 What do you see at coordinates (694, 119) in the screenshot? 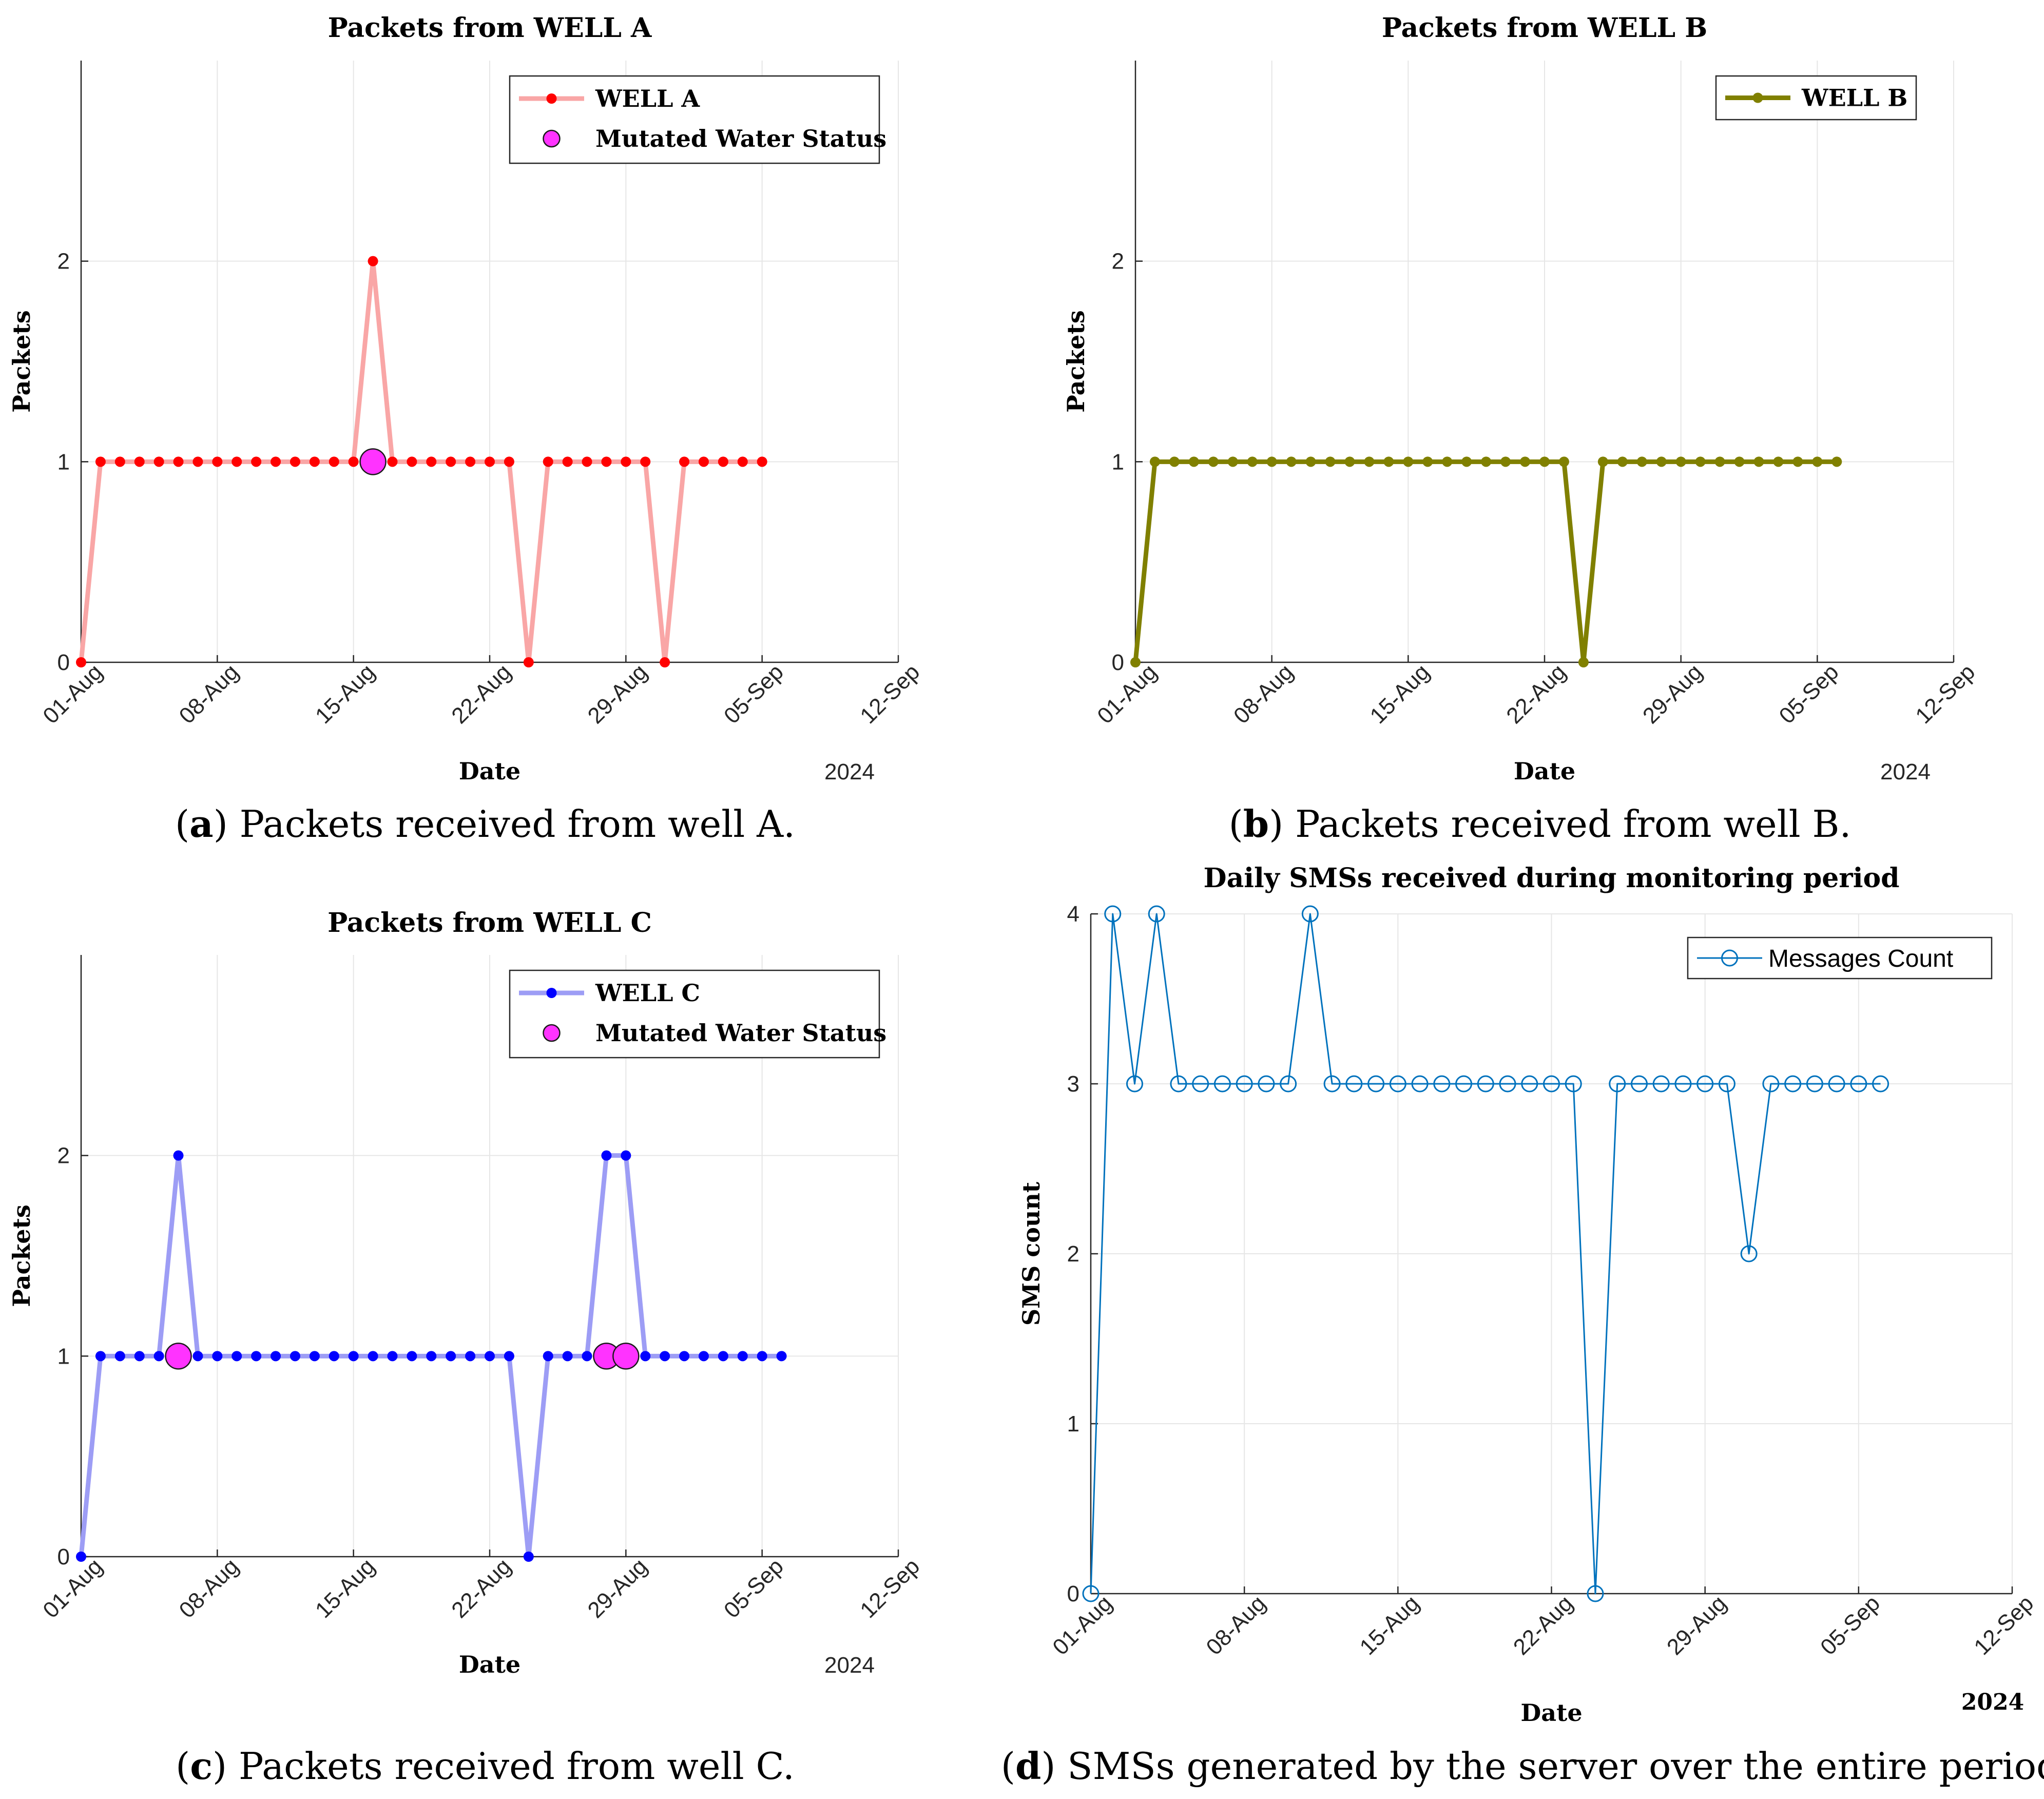
I see `legend-box` at bounding box center [694, 119].